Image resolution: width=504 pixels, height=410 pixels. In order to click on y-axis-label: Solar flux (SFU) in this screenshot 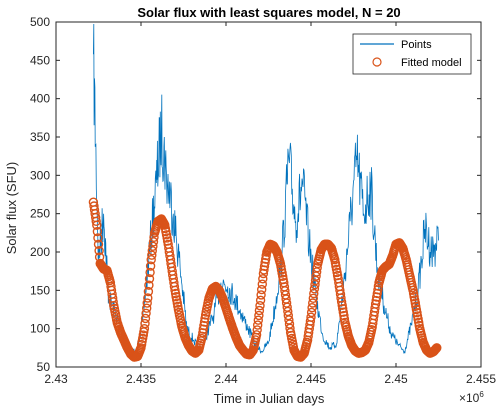, I will do `click(11, 208)`.